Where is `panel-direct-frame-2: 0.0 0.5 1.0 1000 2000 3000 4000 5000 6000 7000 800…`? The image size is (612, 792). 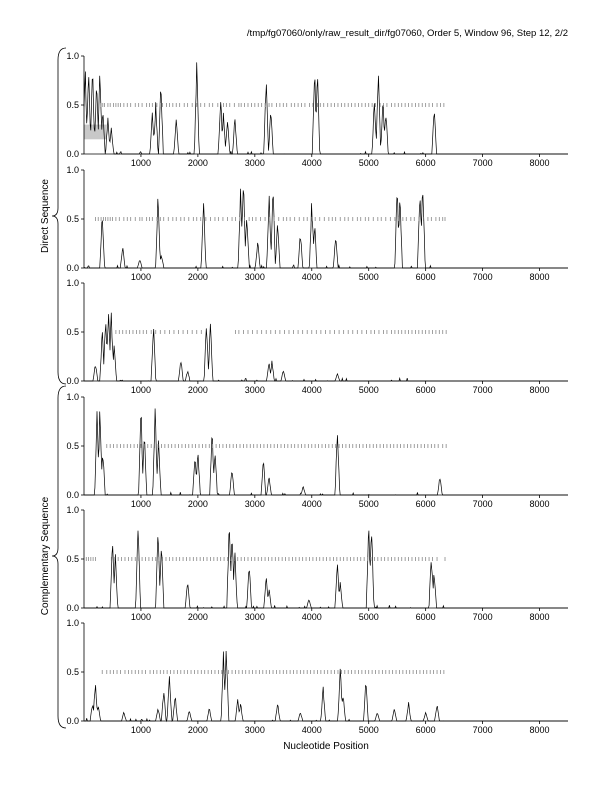 panel-direct-frame-2: 0.0 0.5 1.0 1000 2000 3000 4000 5000 6000 7000 800… is located at coordinates (317, 223).